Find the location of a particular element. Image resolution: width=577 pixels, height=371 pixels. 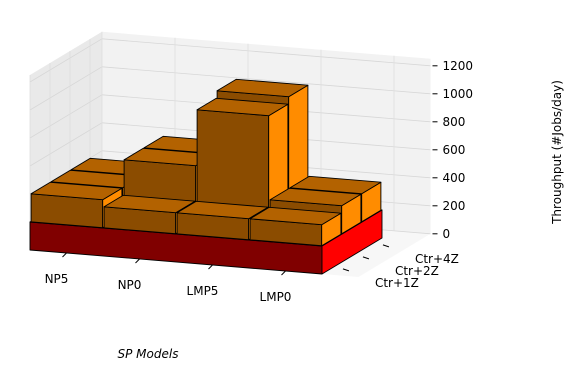

y-tick-label: Ctr+2Z is located at coordinates (417, 271).